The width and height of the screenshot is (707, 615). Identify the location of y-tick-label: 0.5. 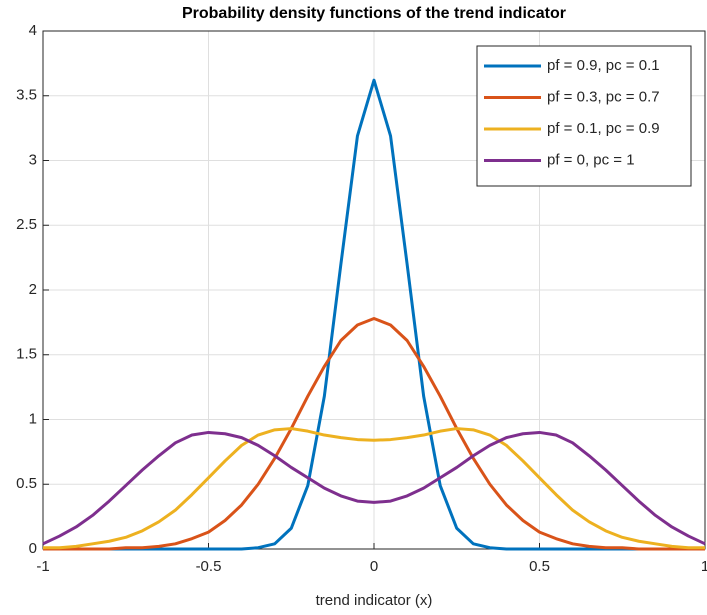
(26, 483).